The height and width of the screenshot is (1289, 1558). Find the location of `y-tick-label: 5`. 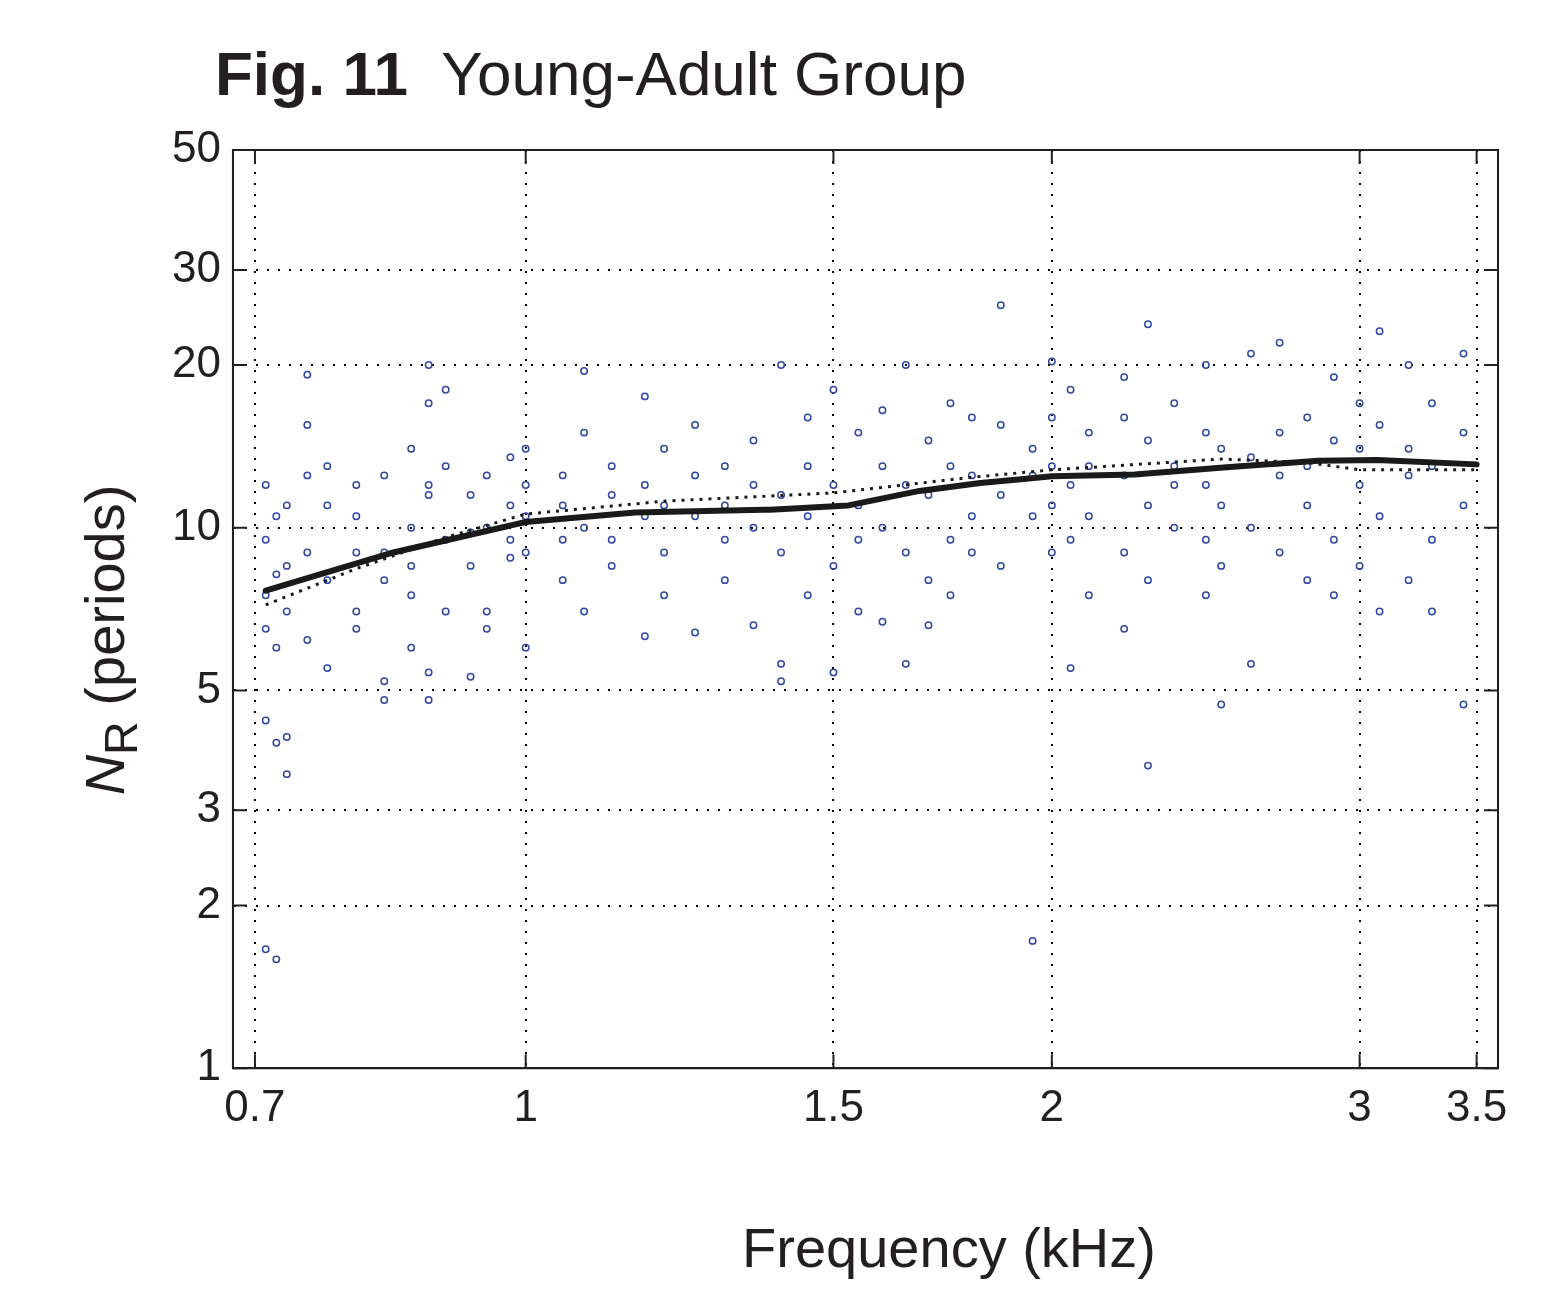

y-tick-label: 5 is located at coordinates (208, 687).